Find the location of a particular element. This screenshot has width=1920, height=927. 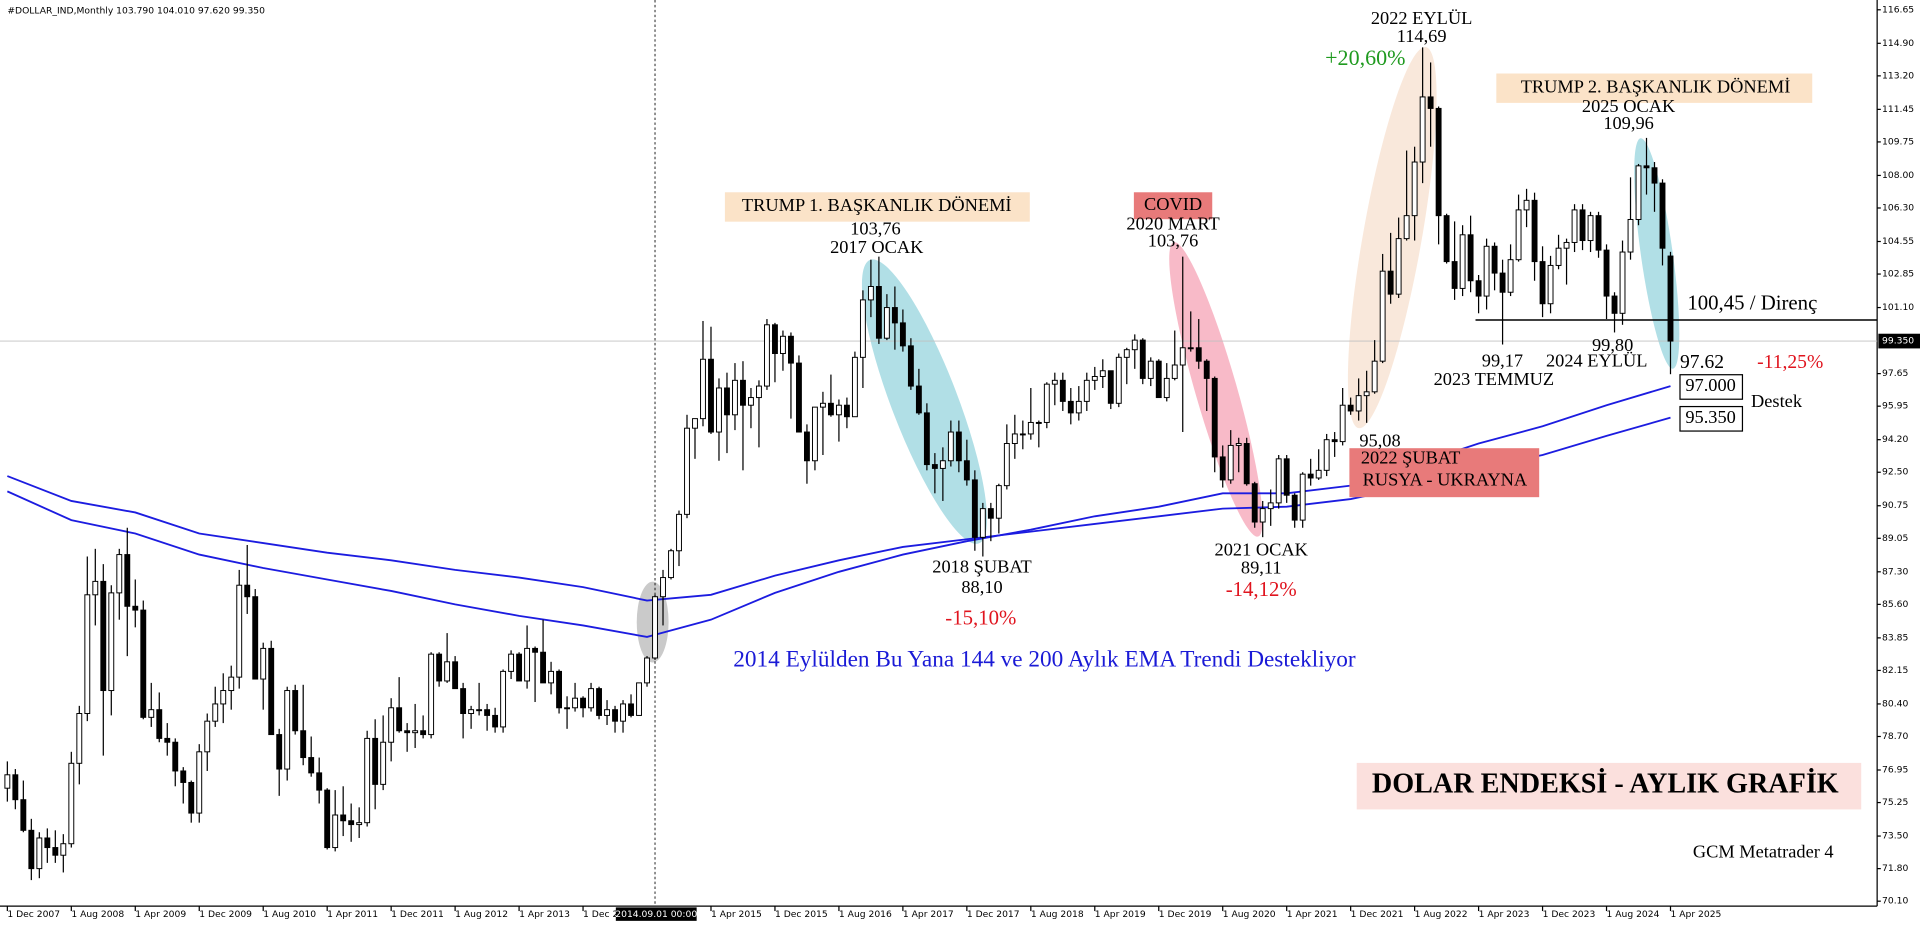

x-tick-label: 1 Apr 2019 is located at coordinates (1120, 914).